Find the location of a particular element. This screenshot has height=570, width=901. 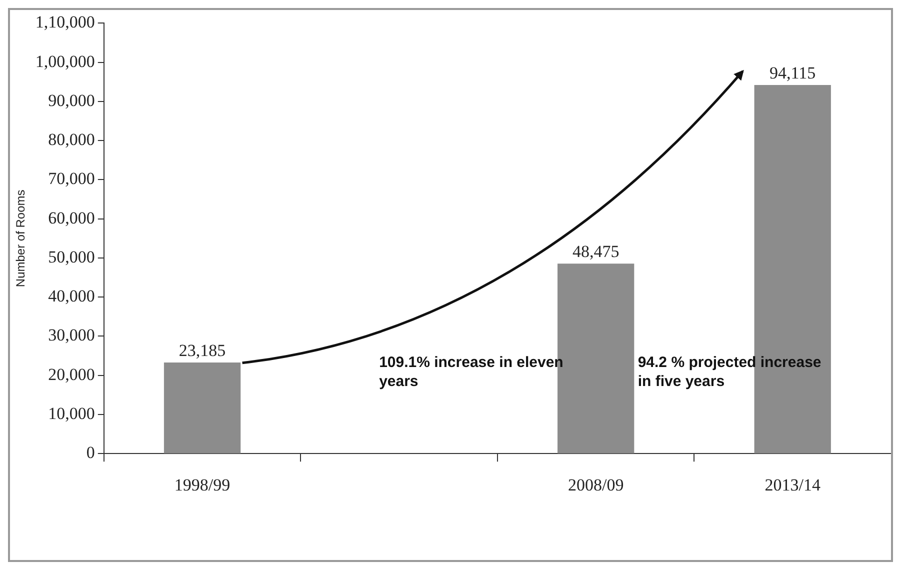

annotation: 94.2 % projected increase in five years is located at coordinates (730, 371).